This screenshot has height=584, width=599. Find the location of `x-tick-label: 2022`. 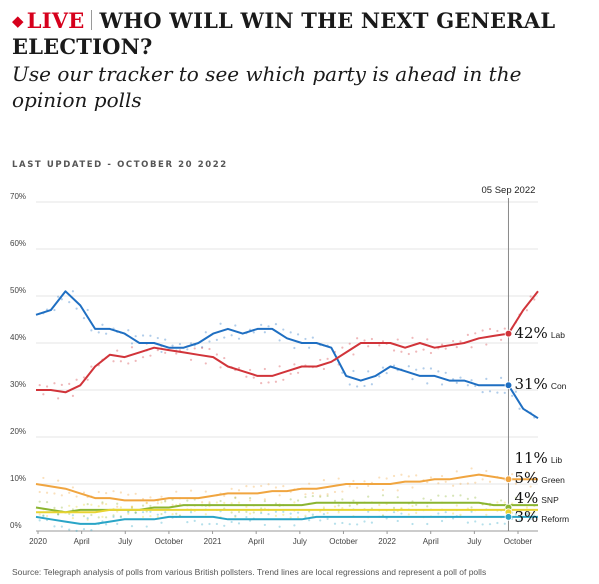

x-tick-label: 2022 is located at coordinates (387, 541).